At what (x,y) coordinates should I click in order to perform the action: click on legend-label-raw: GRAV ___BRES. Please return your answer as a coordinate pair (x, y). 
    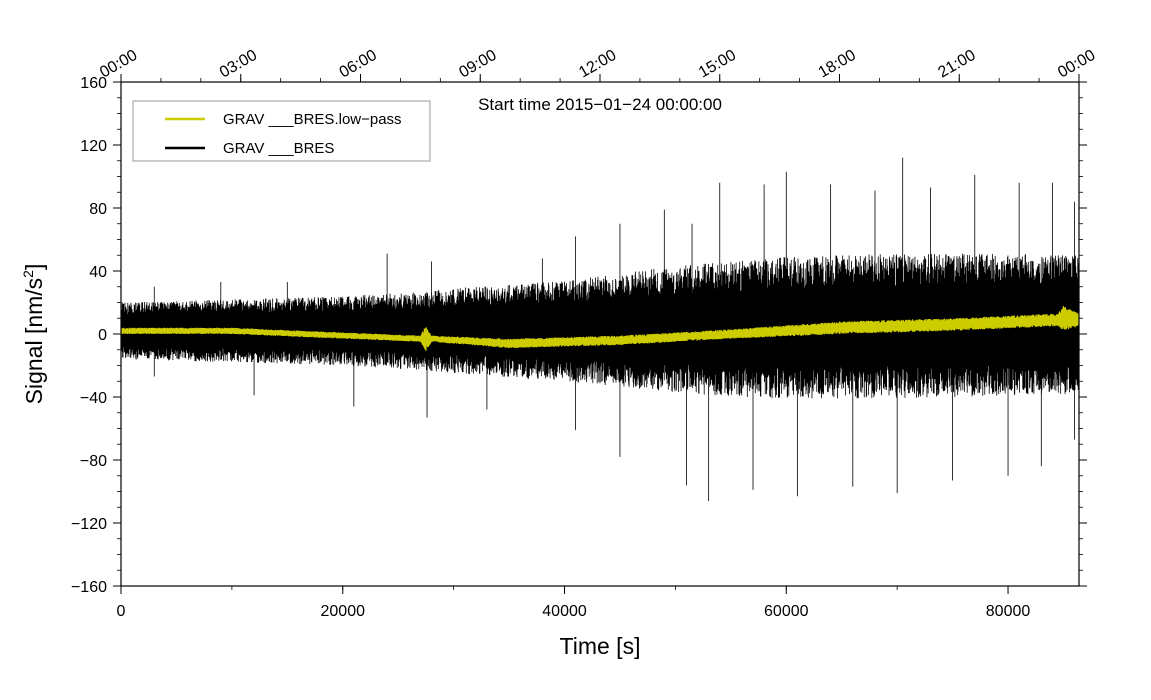
    Looking at the image, I should click on (278, 148).